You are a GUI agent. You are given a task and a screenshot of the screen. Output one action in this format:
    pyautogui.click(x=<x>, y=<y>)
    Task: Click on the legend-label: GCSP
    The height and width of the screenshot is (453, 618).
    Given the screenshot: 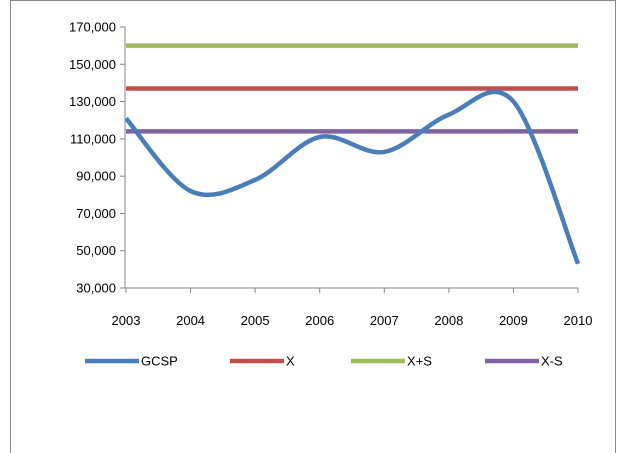 What is the action you would take?
    pyautogui.click(x=159, y=361)
    